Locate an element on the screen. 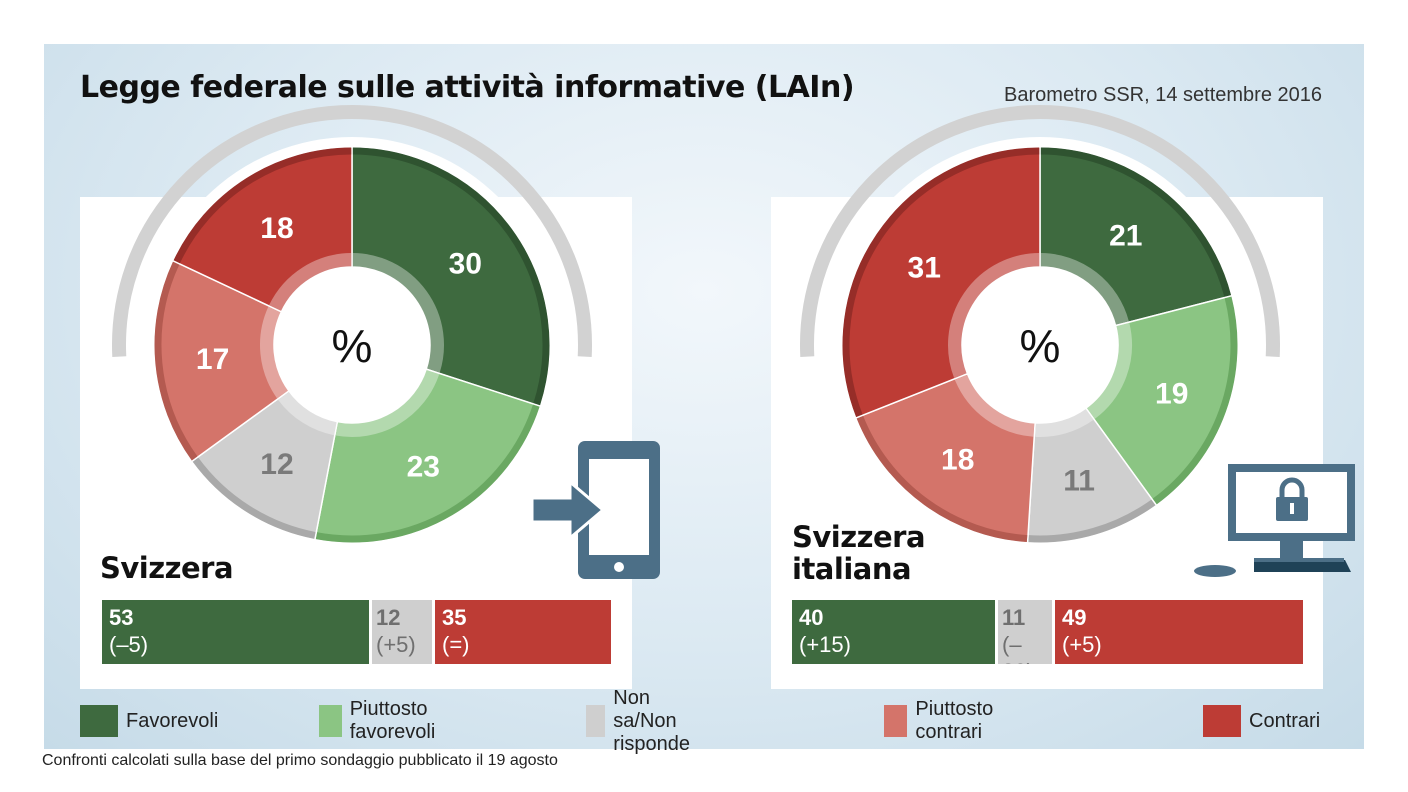  summary-value: 11 is located at coordinates (1014, 617).